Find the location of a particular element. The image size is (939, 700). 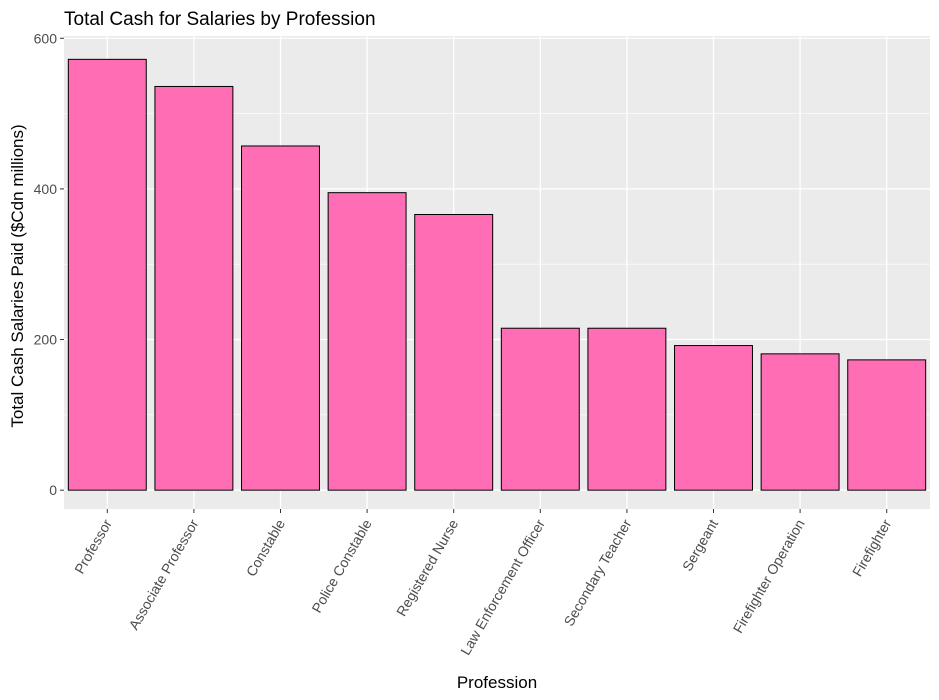

x-tick-label: Constable is located at coordinates (265, 547).